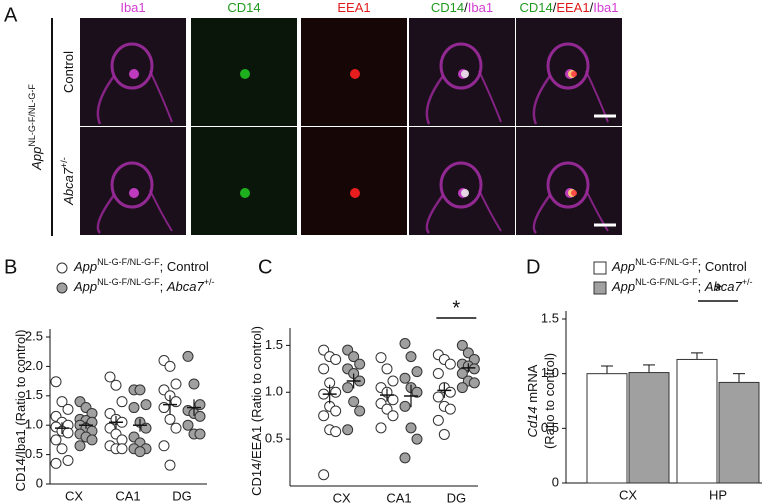 The width and height of the screenshot is (763, 504). I want to click on panel-letter: B, so click(10, 267).